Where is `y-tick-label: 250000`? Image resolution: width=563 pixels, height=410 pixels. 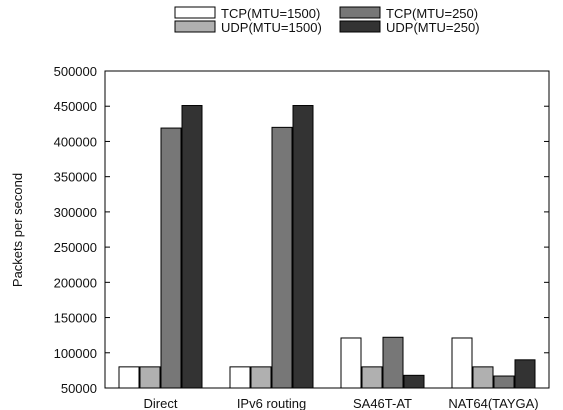
y-tick-label: 250000 is located at coordinates (75, 247).